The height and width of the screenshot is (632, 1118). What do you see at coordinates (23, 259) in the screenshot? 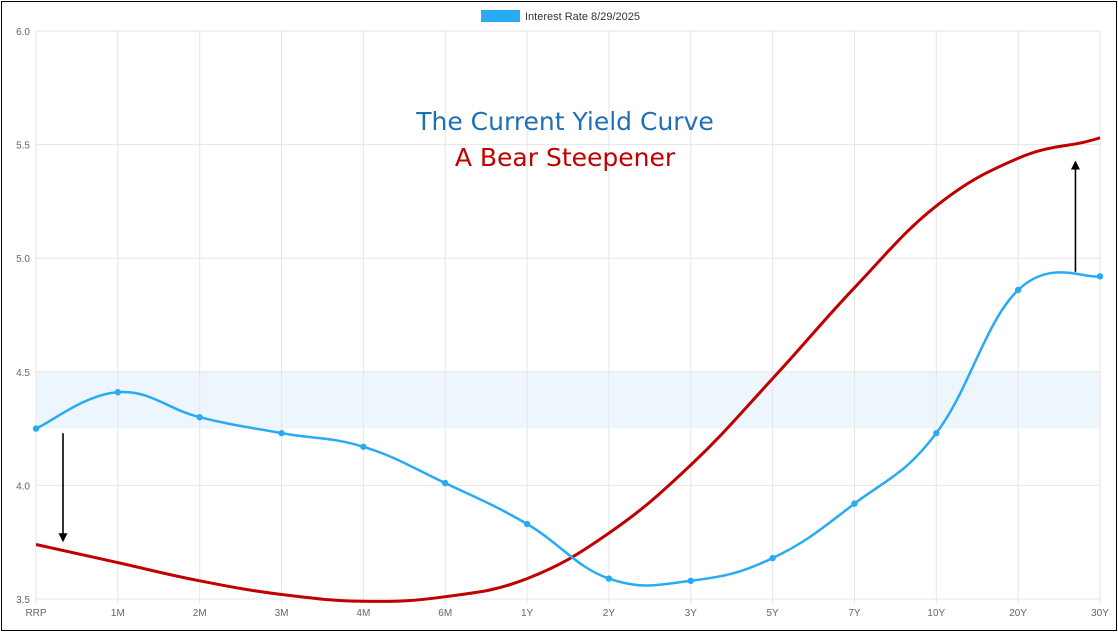
I see `y-tick-label: 5.0` at bounding box center [23, 259].